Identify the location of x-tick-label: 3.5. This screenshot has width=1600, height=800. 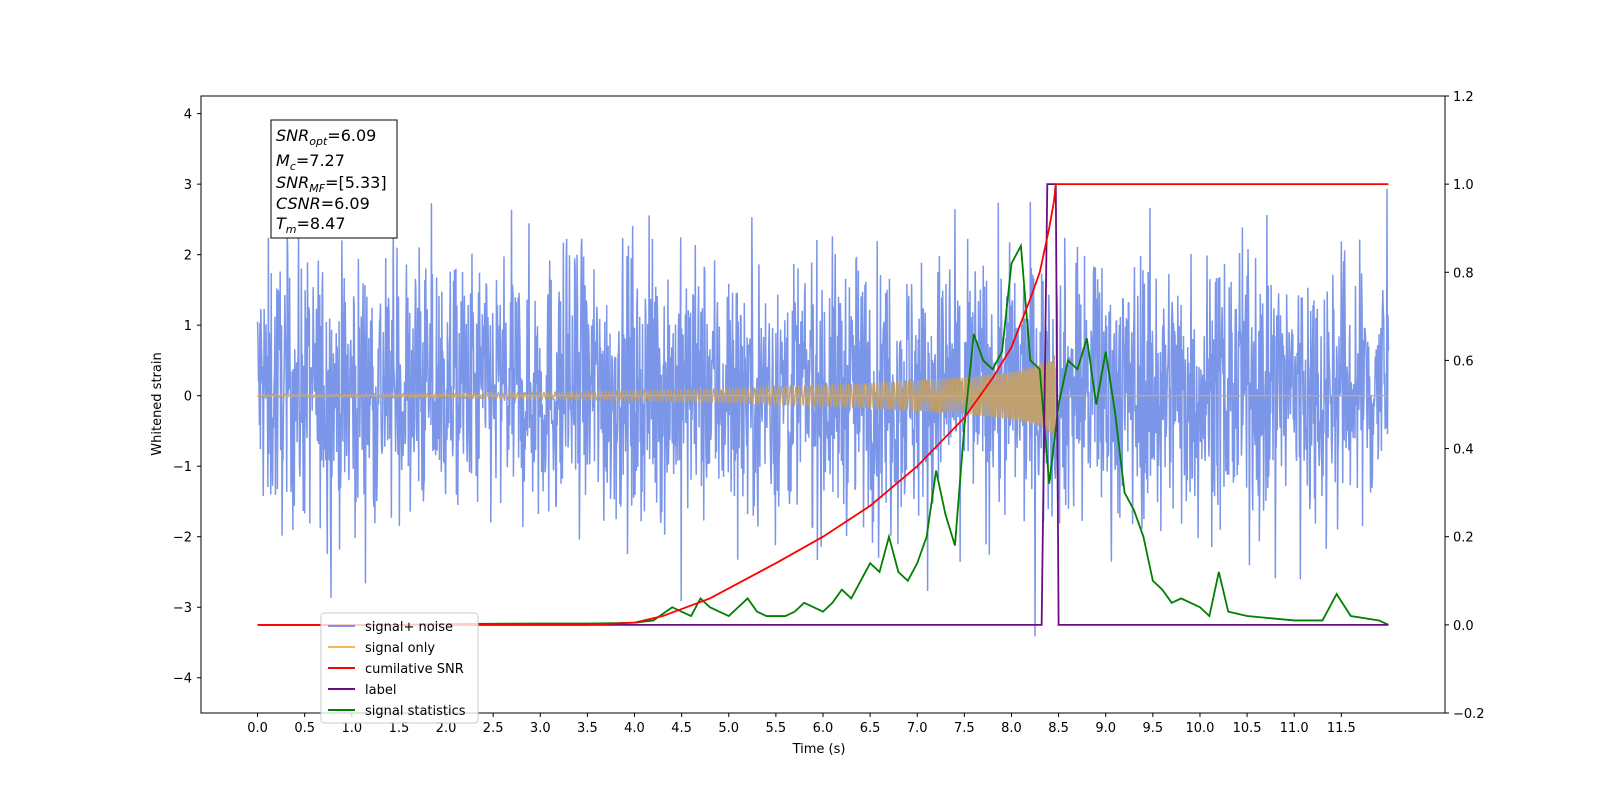
(587, 728).